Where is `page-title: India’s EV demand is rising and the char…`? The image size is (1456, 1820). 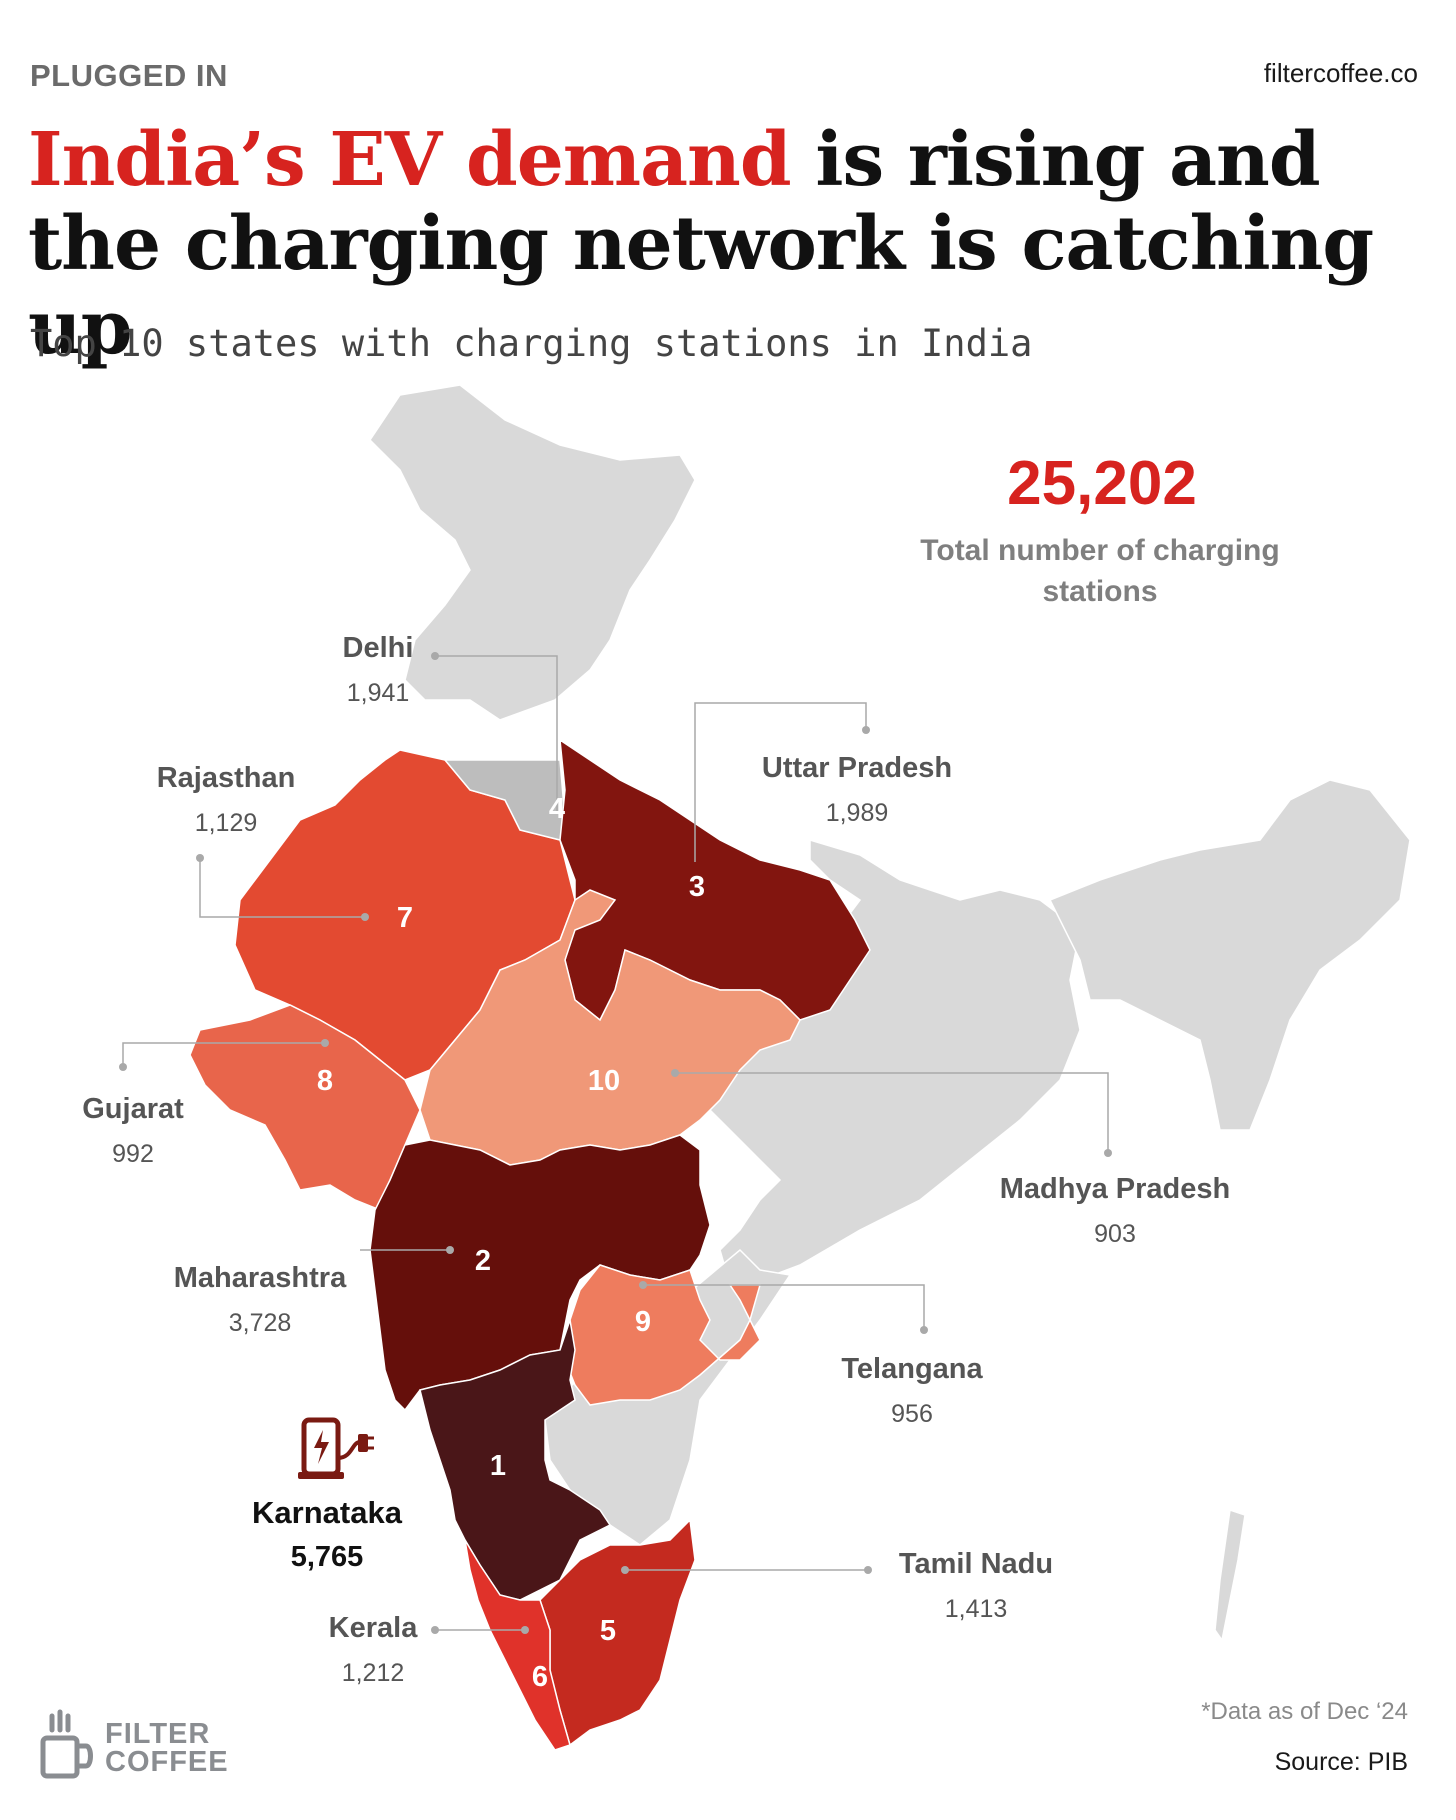 page-title: India’s EV demand is rising and the char… is located at coordinates (718, 244).